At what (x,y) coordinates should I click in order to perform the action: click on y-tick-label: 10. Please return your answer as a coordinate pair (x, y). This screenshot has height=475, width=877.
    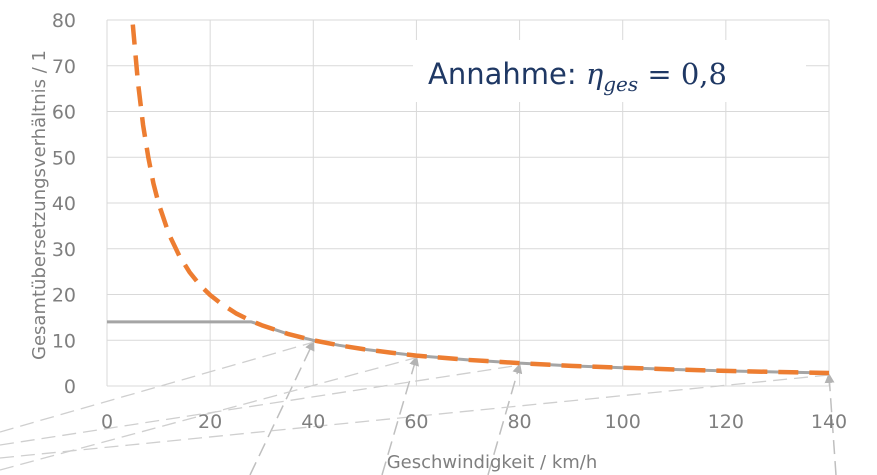
    Looking at the image, I should click on (64, 341).